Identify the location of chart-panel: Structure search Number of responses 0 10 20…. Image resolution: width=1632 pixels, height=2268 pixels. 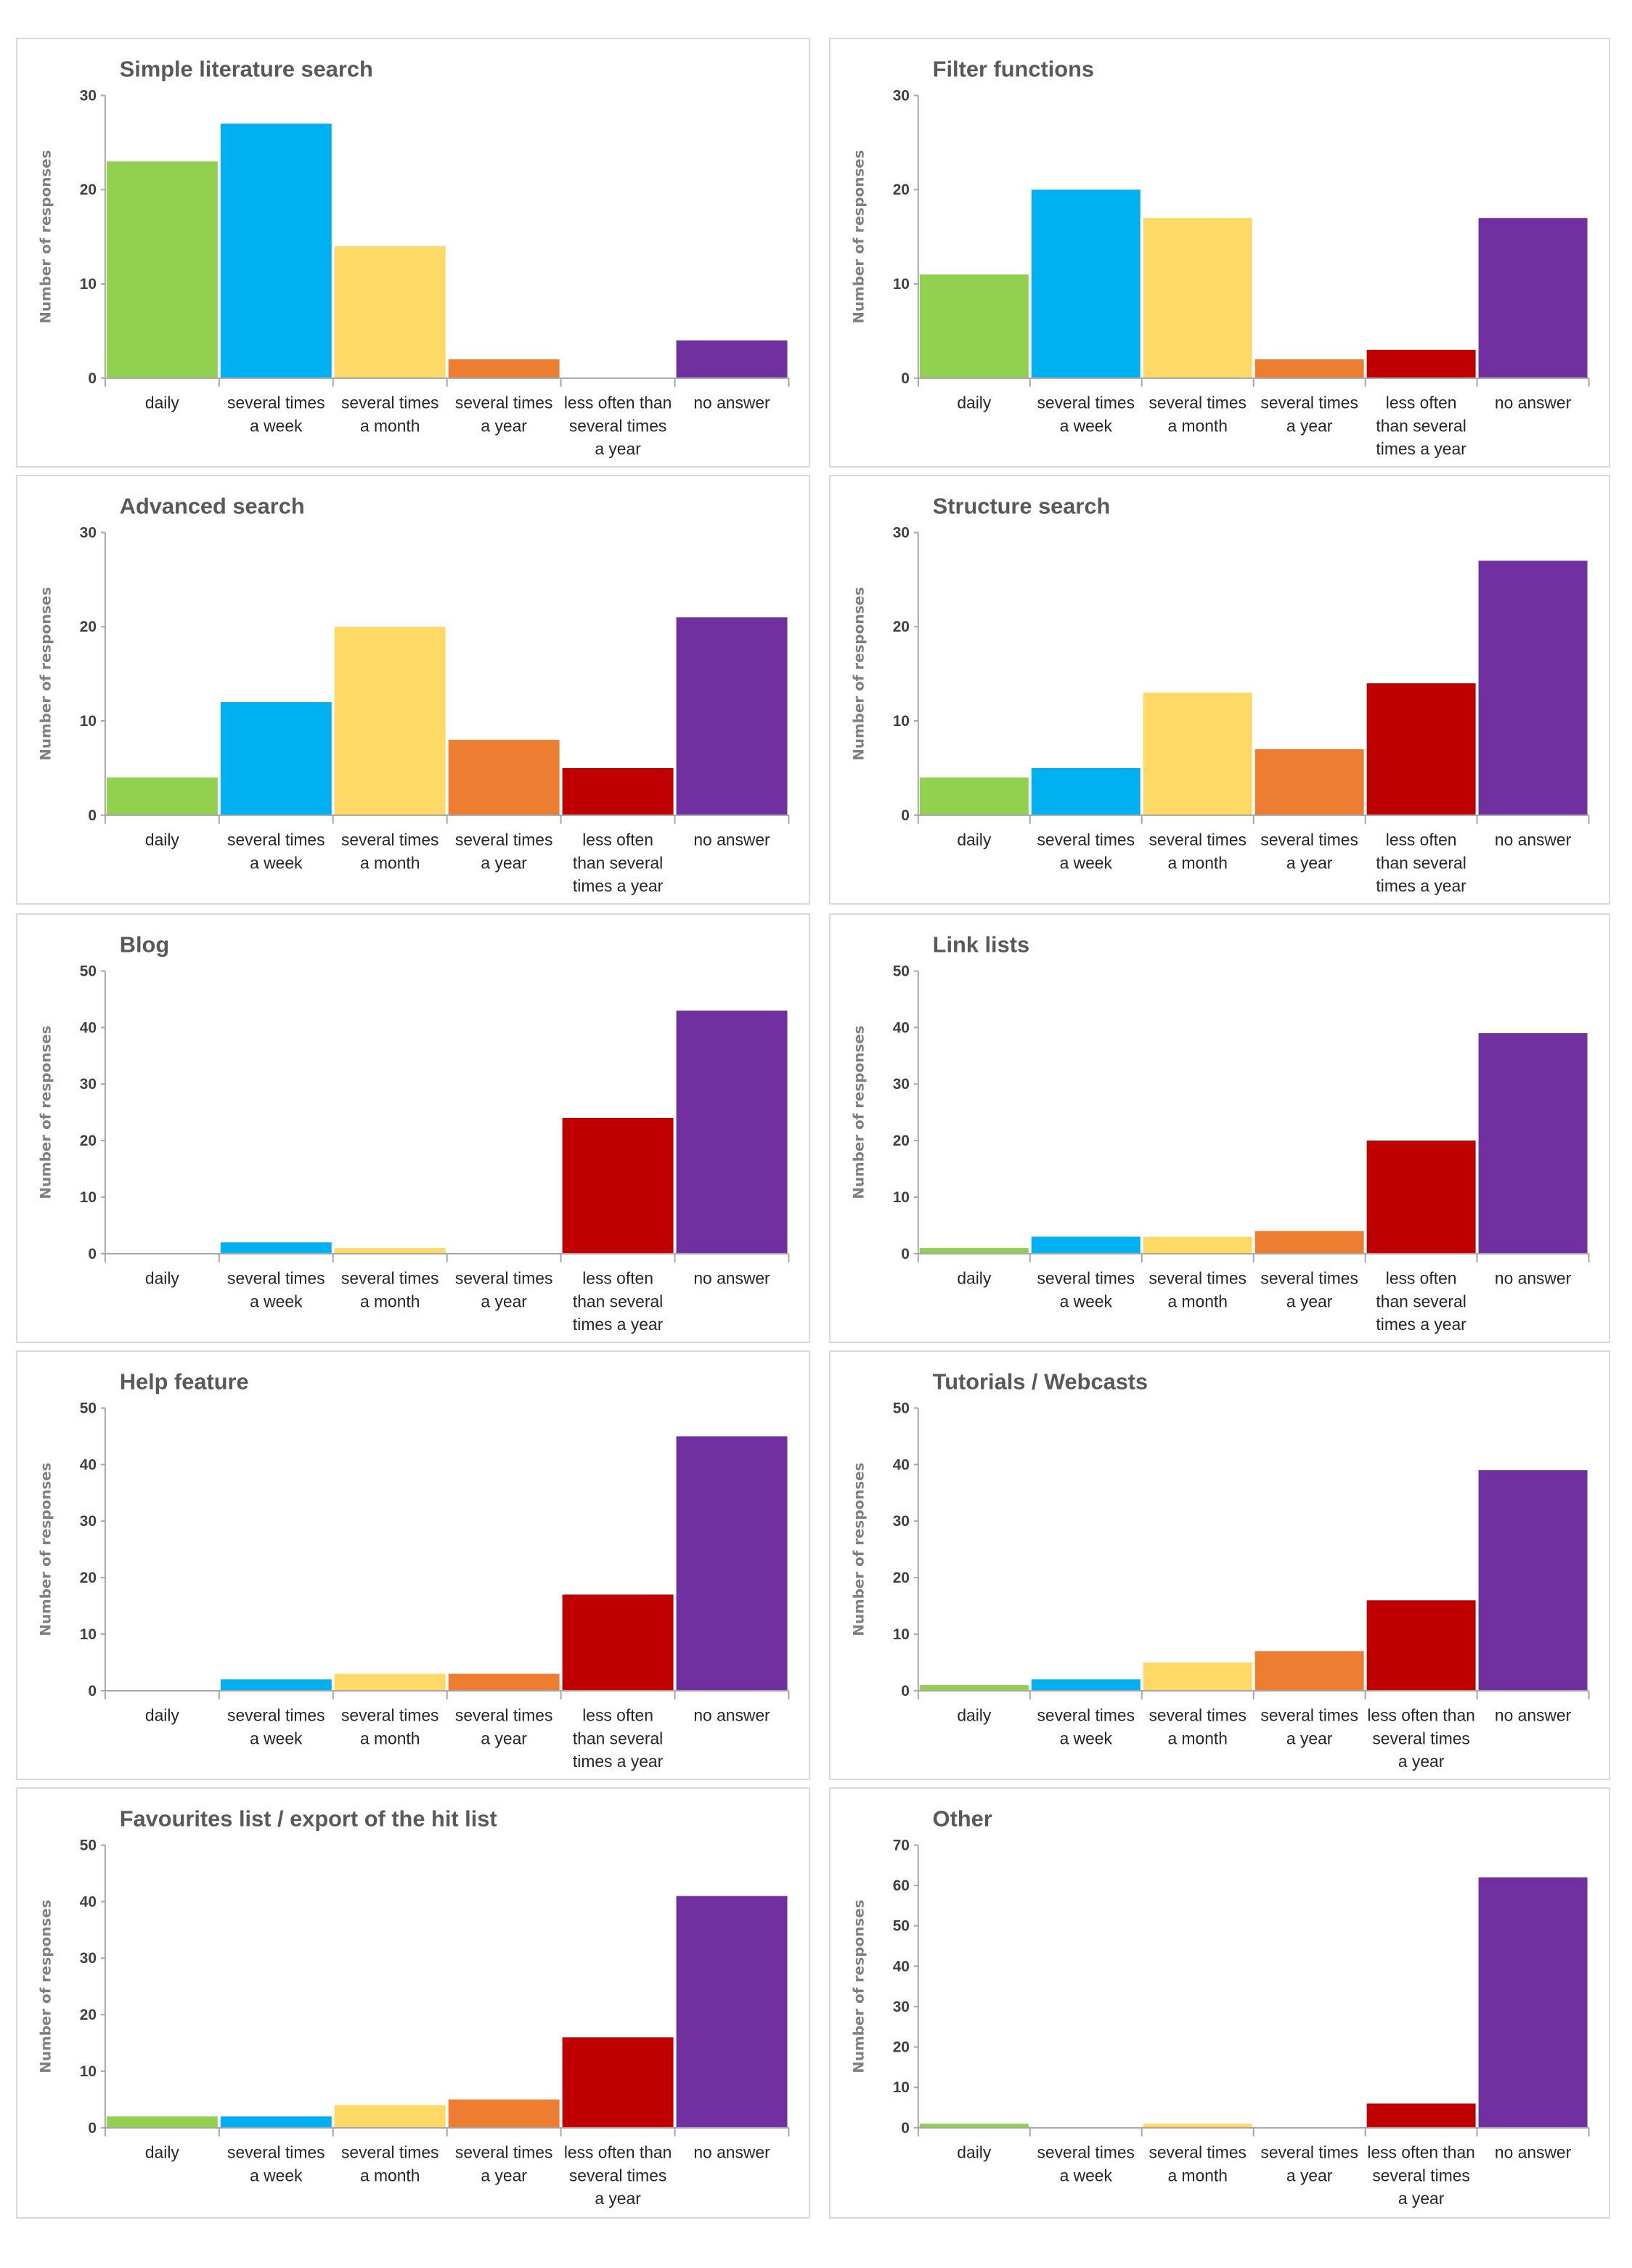
(1219, 690).